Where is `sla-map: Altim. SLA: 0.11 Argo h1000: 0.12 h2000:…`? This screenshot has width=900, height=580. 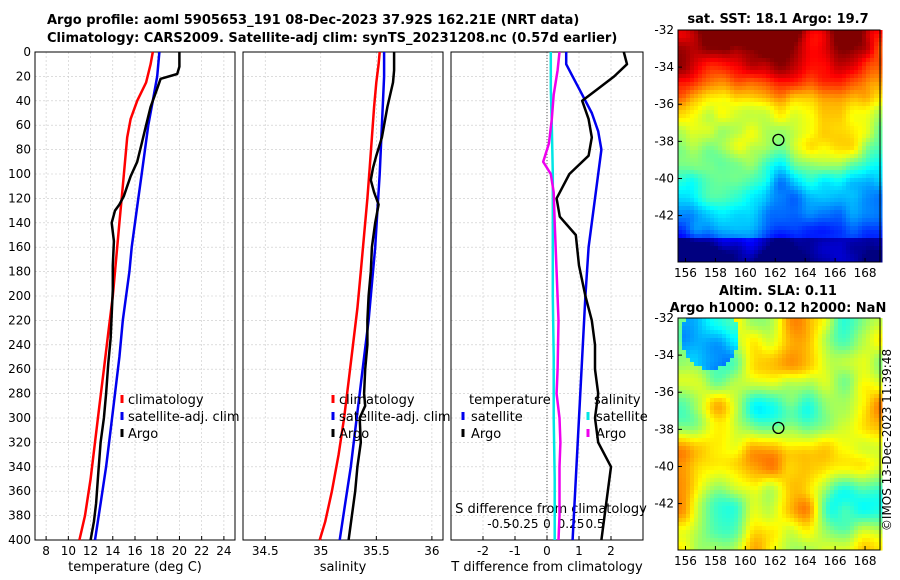 sla-map: Altim. SLA: 0.11 Argo h1000: 0.12 h2000:… is located at coordinates (770, 426).